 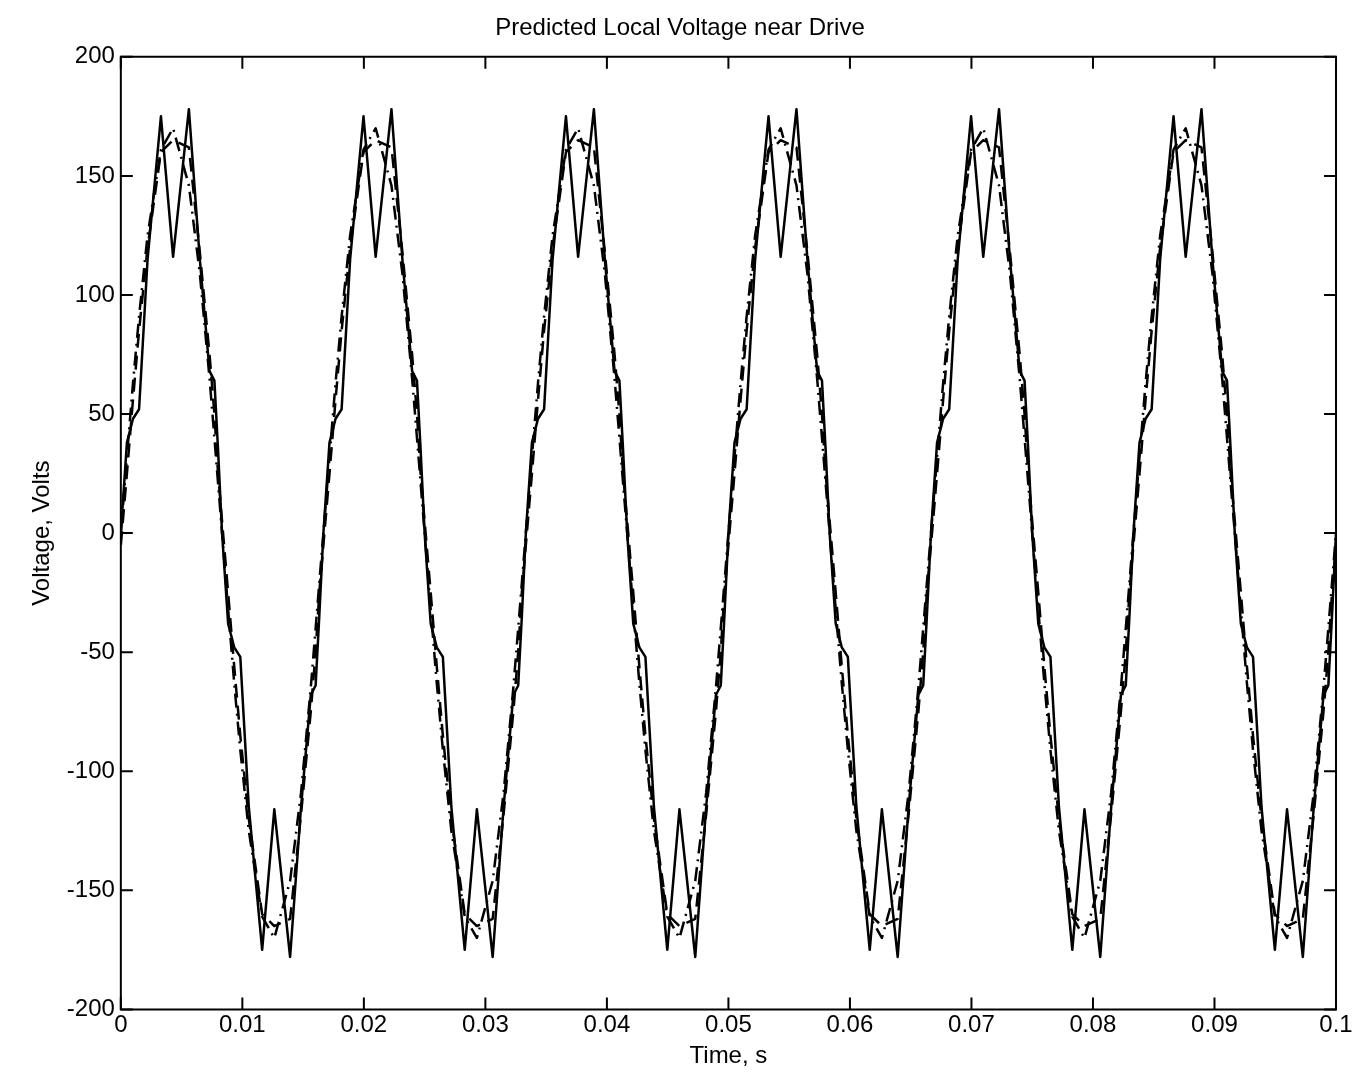 What do you see at coordinates (850, 1024) in the screenshot?
I see `x-tick-label: 0.06` at bounding box center [850, 1024].